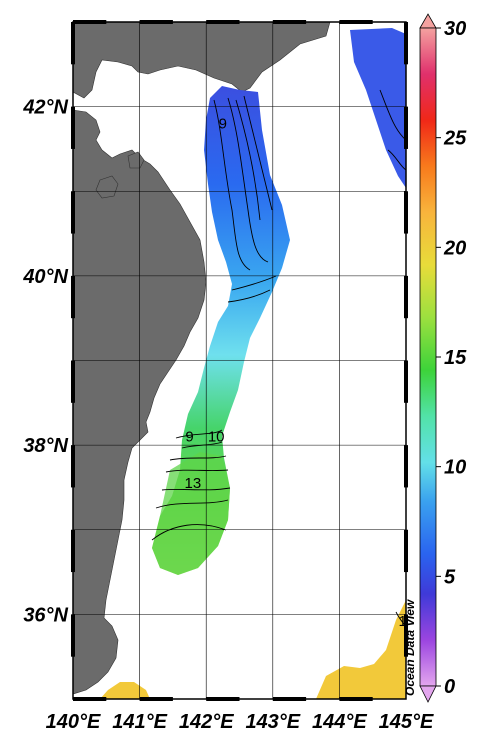  I want to click on longitude-label: 143°E, so click(272, 722).